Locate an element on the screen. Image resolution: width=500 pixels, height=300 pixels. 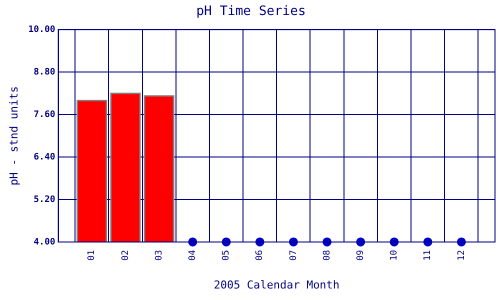
x-tick-label: 12 is located at coordinates (461, 255).